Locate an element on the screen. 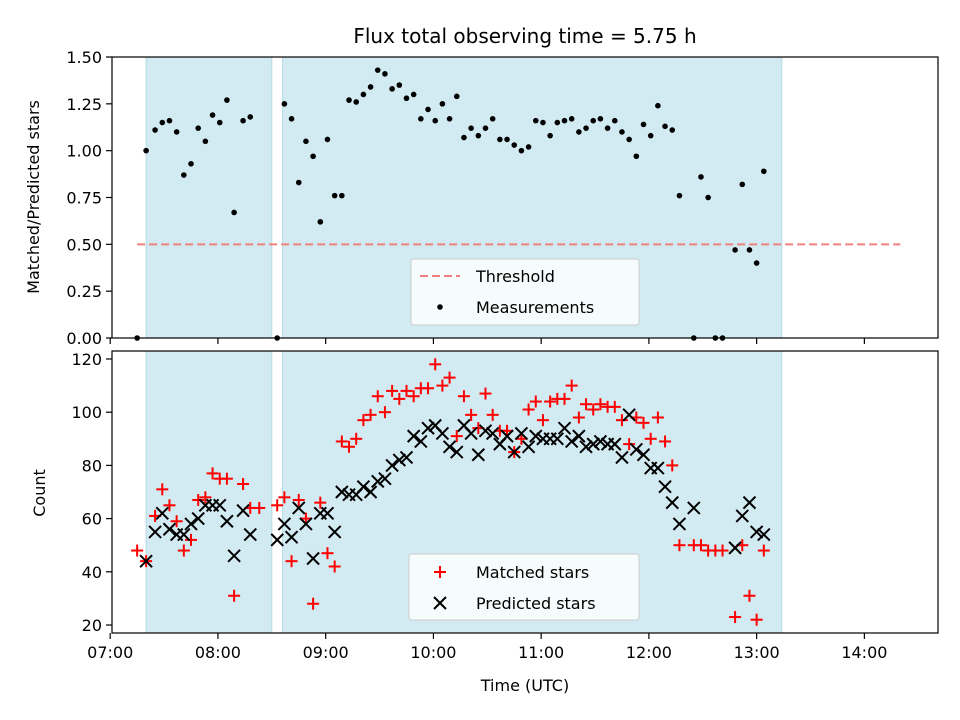 Image resolution: width=960 pixels, height=720 pixels. count-y-tick-label-3: 80 is located at coordinates (92, 465).